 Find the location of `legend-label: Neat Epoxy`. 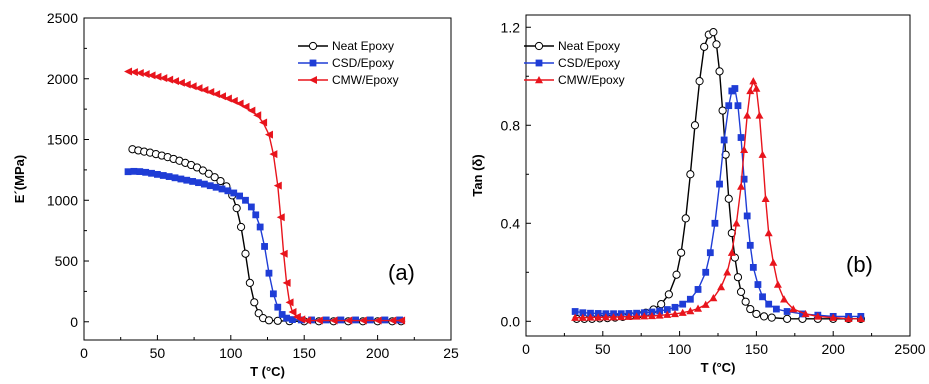

legend-label: Neat Epoxy is located at coordinates (363, 46).